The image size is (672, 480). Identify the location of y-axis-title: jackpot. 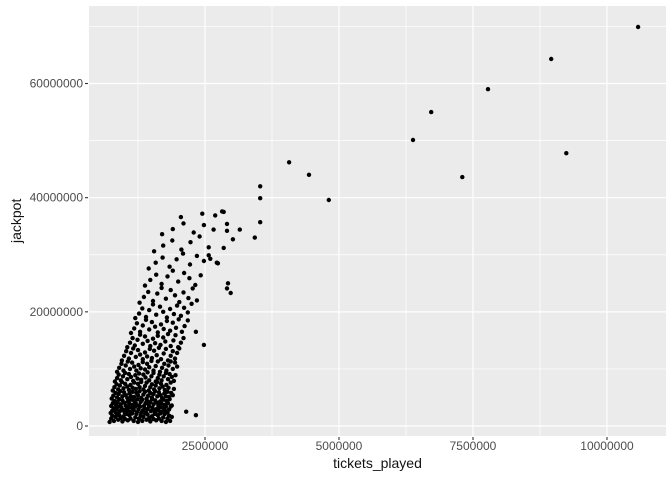
(16, 221).